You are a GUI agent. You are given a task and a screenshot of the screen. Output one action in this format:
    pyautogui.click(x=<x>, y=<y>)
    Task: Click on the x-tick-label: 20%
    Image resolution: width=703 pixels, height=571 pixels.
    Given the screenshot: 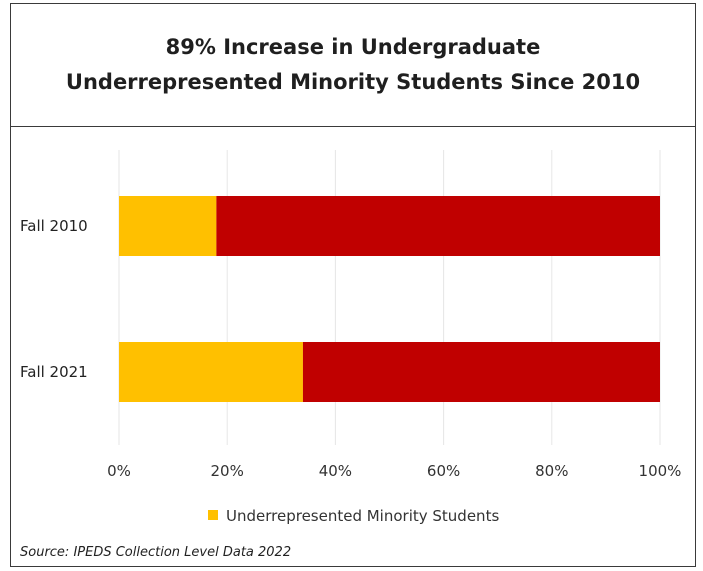 What is the action you would take?
    pyautogui.click(x=227, y=471)
    